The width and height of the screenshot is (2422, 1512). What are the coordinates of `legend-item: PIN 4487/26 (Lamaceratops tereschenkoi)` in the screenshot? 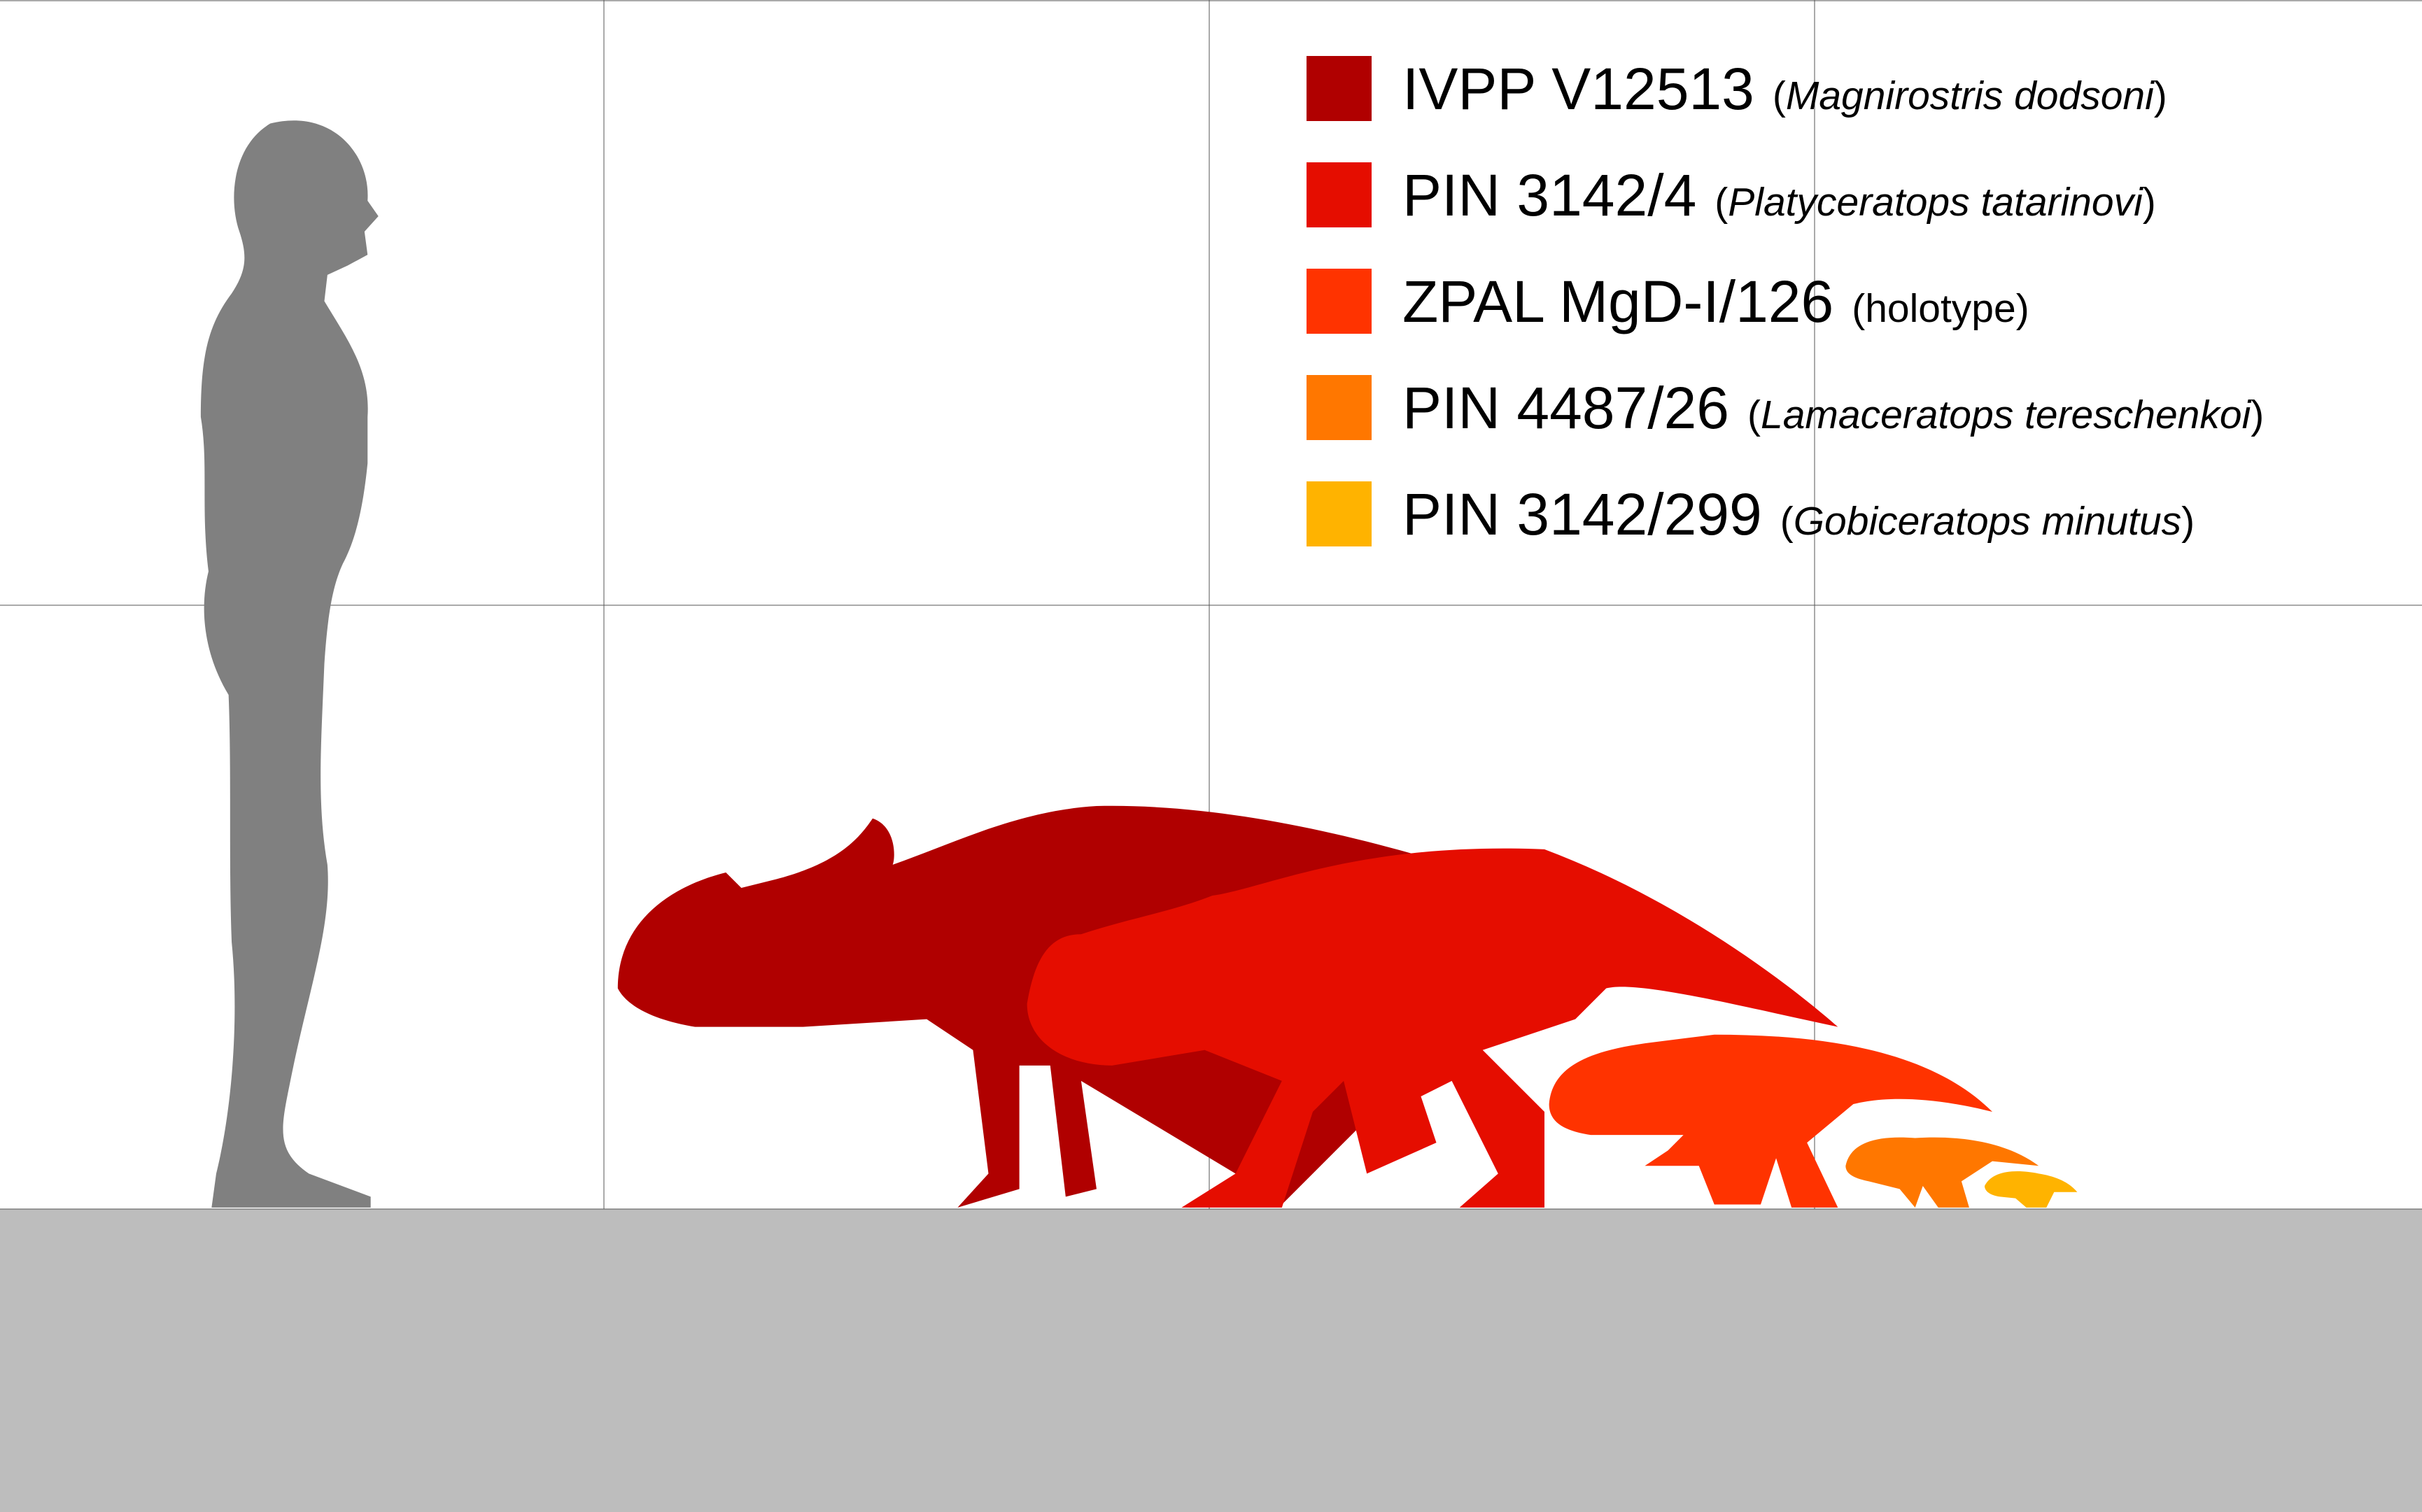 It's located at (1785, 408).